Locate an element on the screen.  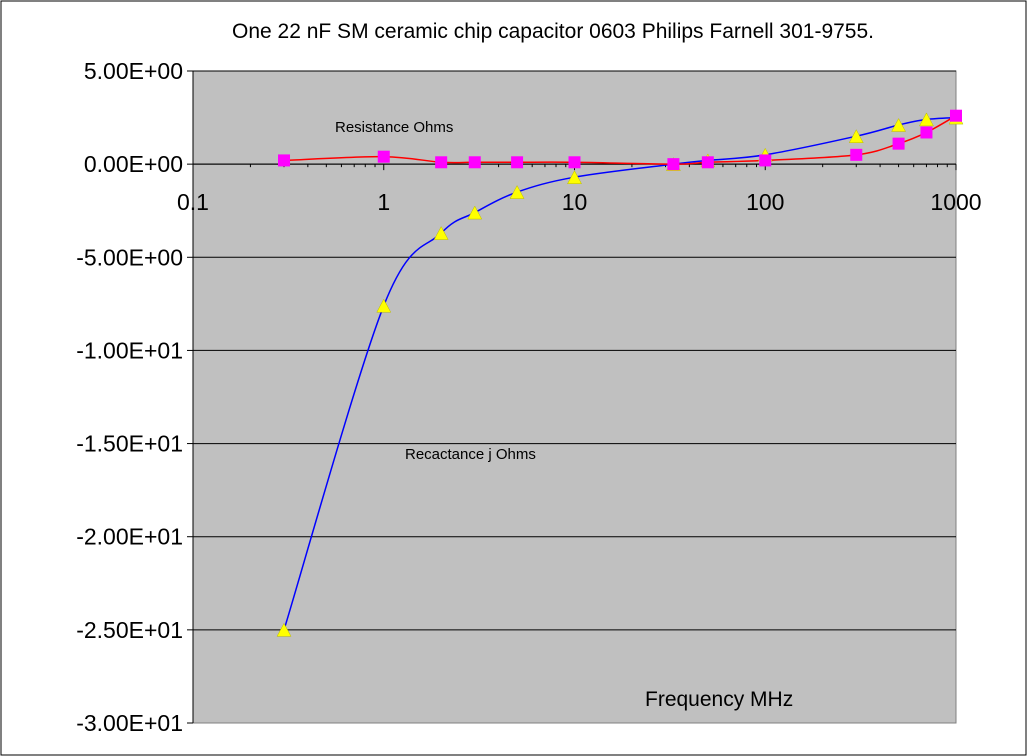
y-tick-label-7: -3.00E+01 is located at coordinates (129, 723).